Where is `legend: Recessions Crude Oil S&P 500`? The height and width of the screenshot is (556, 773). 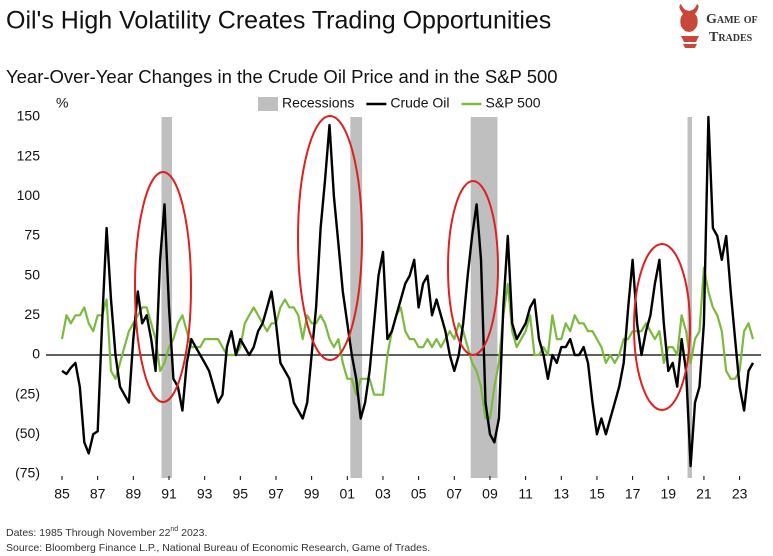
legend: Recessions Crude Oil S&P 500 is located at coordinates (399, 103).